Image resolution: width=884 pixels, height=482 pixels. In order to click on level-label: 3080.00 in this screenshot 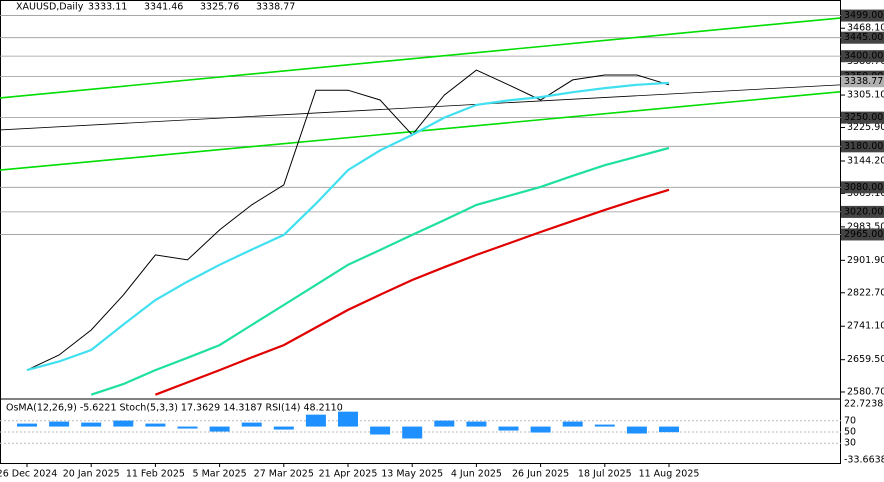, I will do `click(863, 187)`.